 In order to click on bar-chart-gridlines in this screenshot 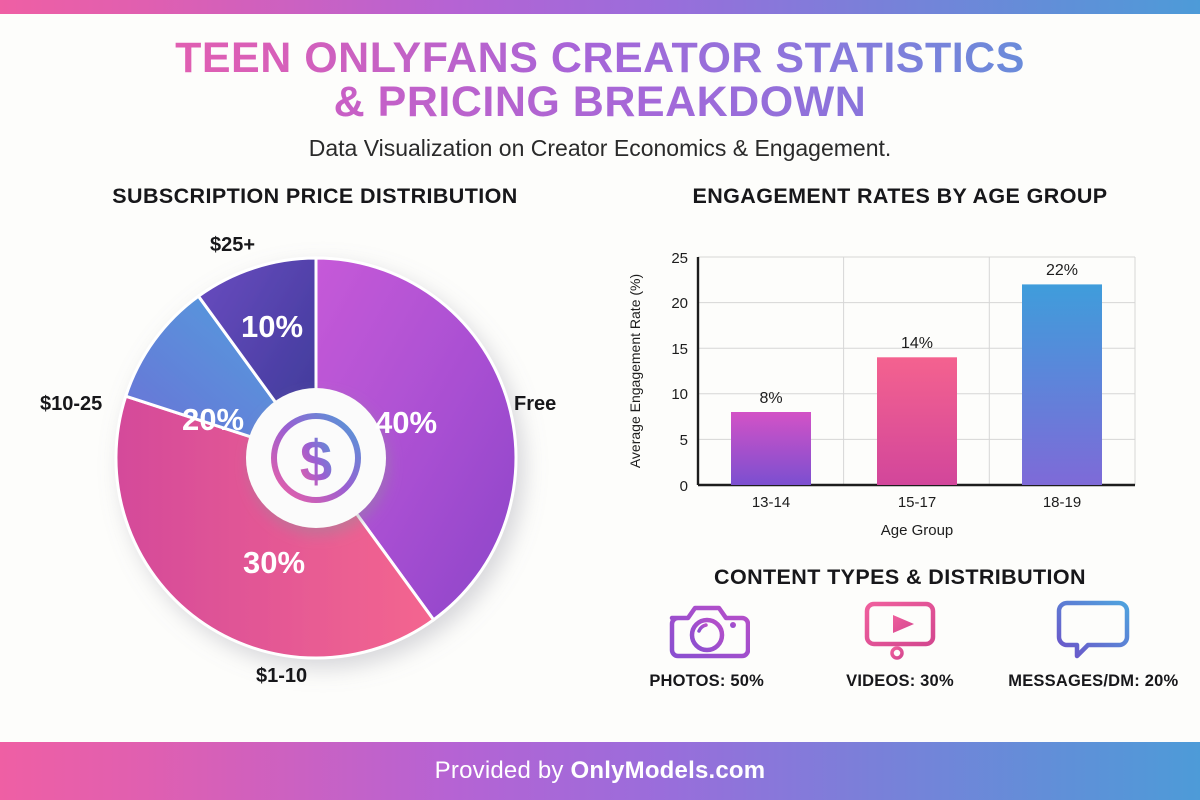, I will do `click(917, 370)`.